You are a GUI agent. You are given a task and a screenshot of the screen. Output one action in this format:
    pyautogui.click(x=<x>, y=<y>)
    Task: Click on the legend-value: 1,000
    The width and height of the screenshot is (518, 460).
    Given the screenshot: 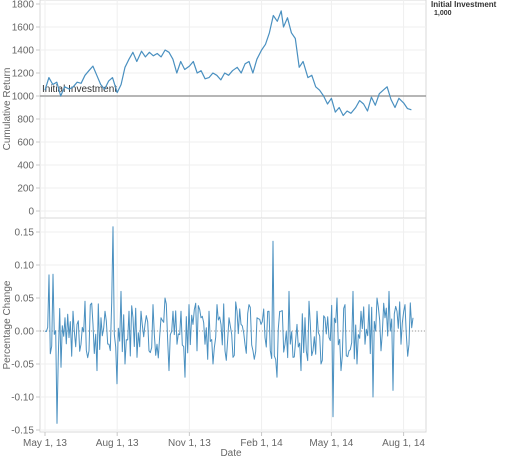 What is the action you would take?
    pyautogui.click(x=443, y=13)
    